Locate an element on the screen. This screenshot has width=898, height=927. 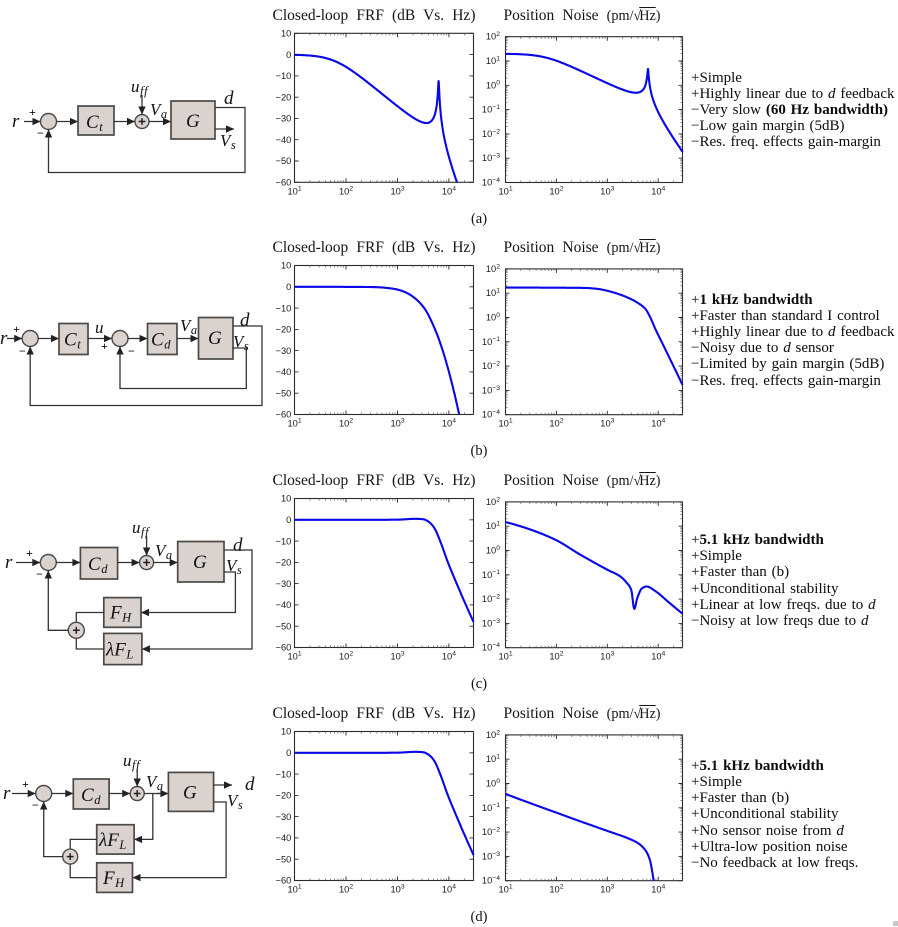
svg-text: Ct is located at coordinates (72, 341).